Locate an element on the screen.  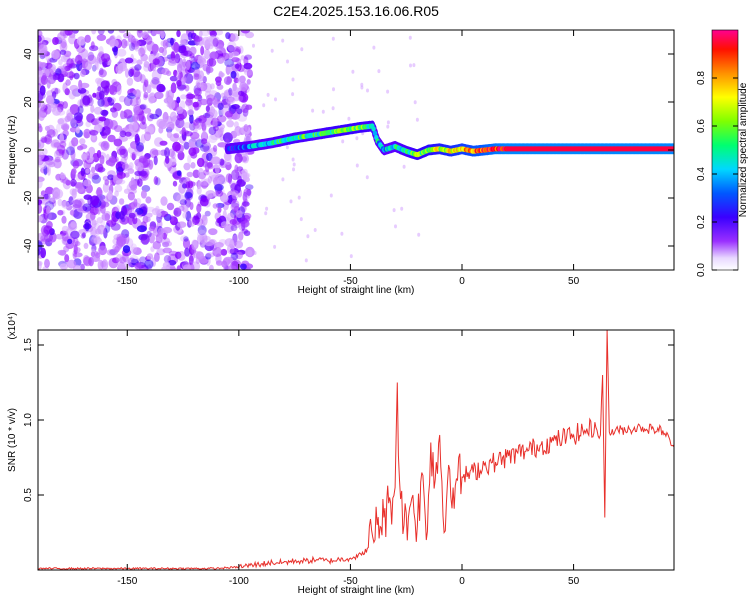
x-tick-label: -50 is located at coordinates (350, 581).